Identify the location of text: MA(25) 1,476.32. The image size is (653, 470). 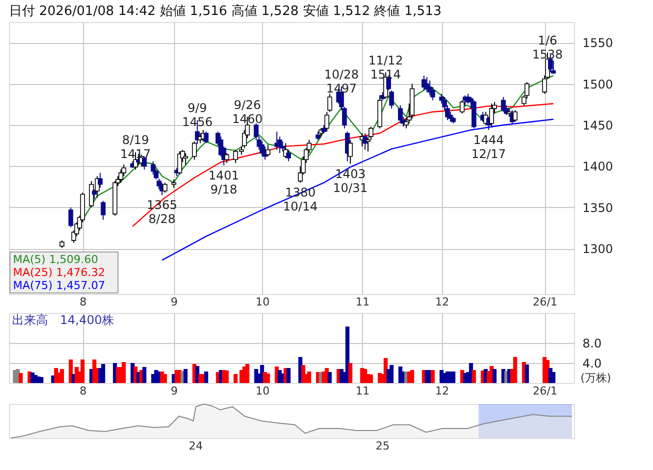
(59, 272).